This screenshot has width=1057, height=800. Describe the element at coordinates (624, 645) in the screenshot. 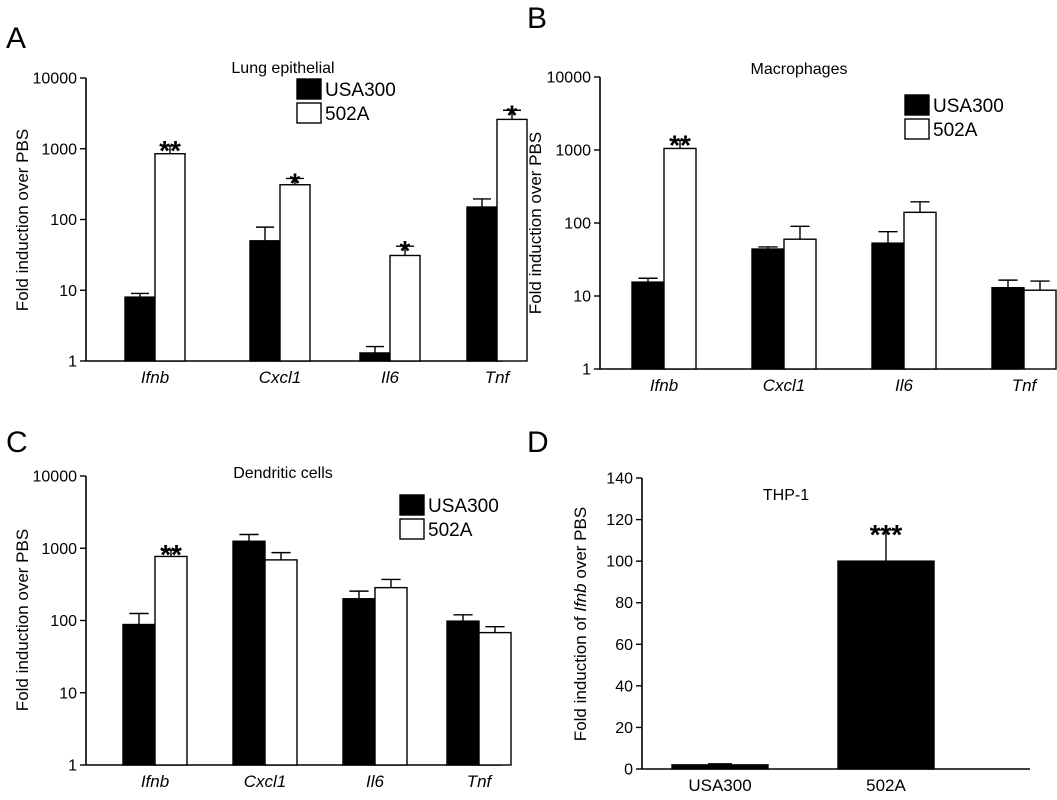

I see `y-tick-label: 60` at that location.